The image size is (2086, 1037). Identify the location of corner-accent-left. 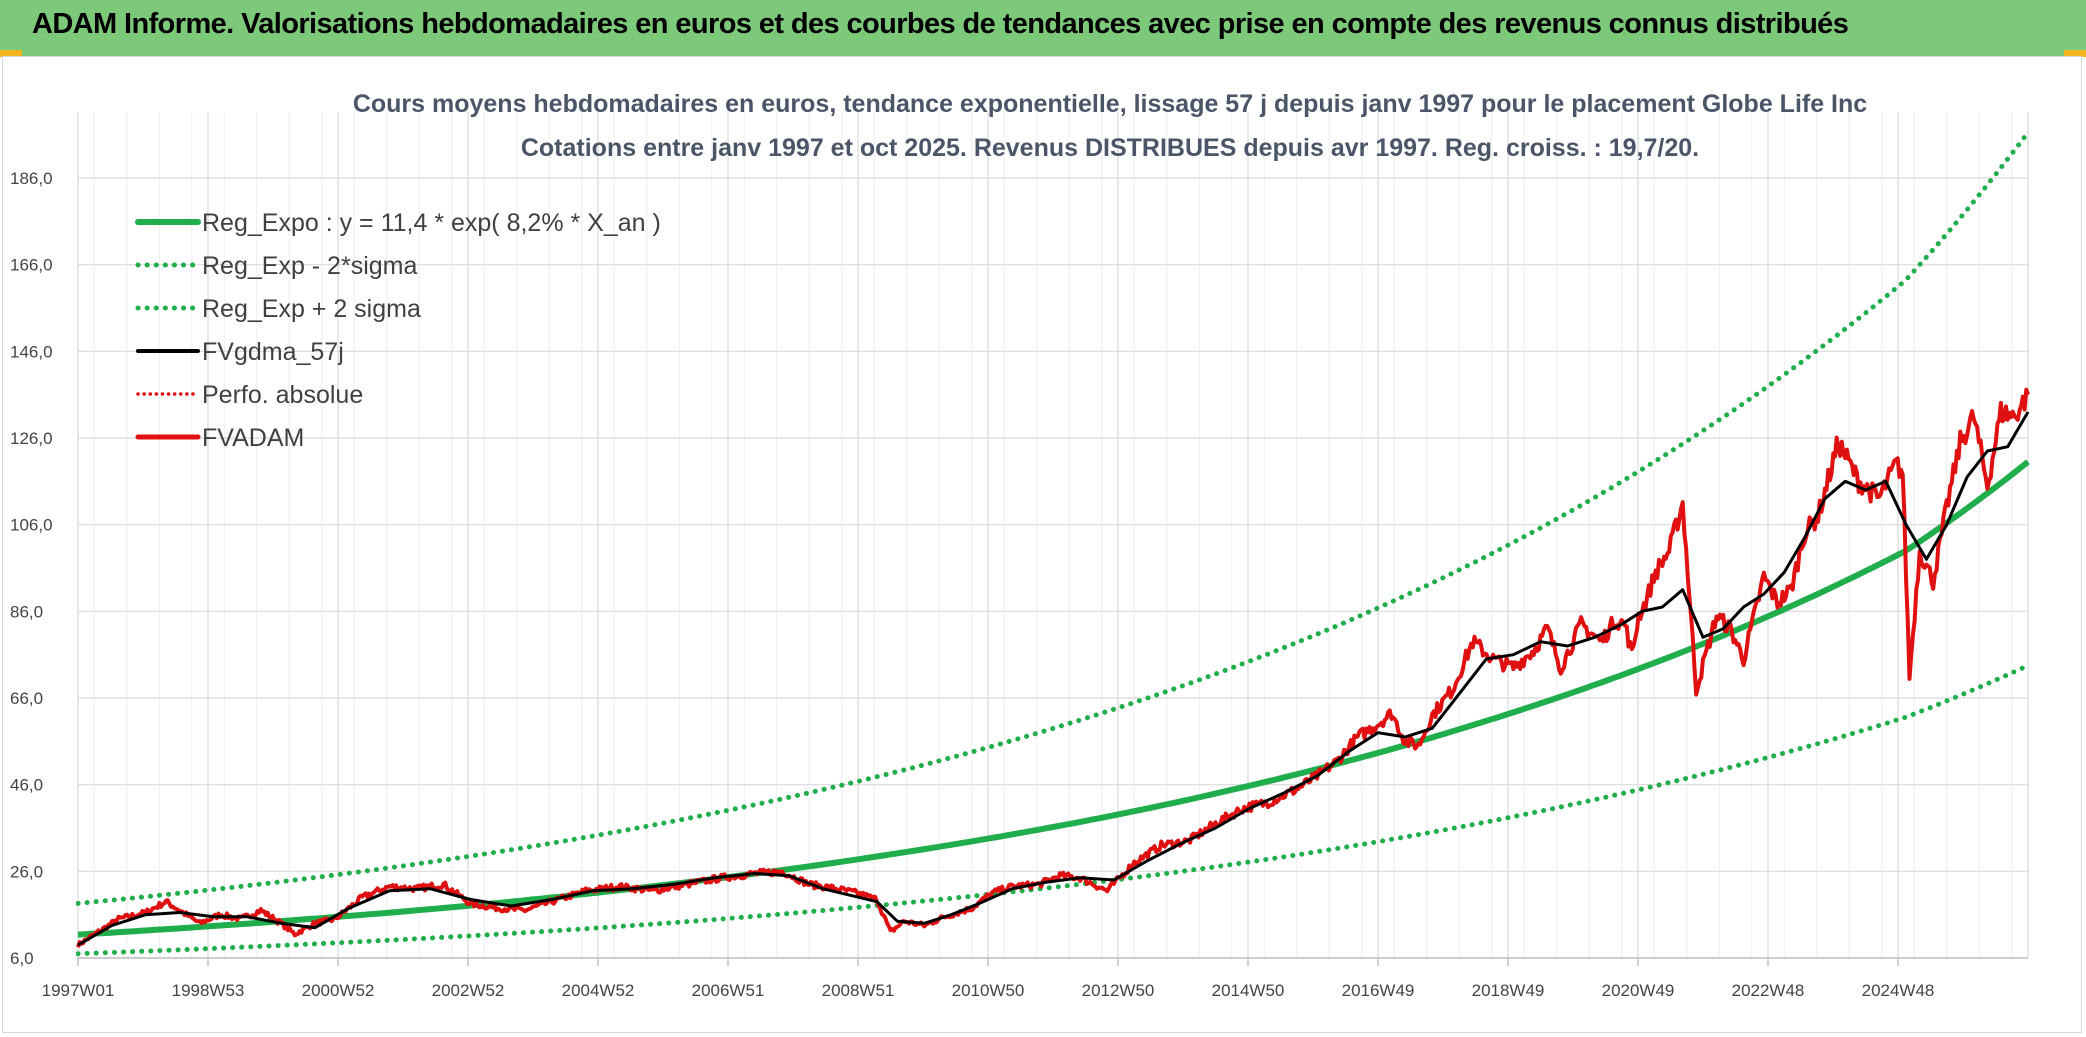
(11, 53).